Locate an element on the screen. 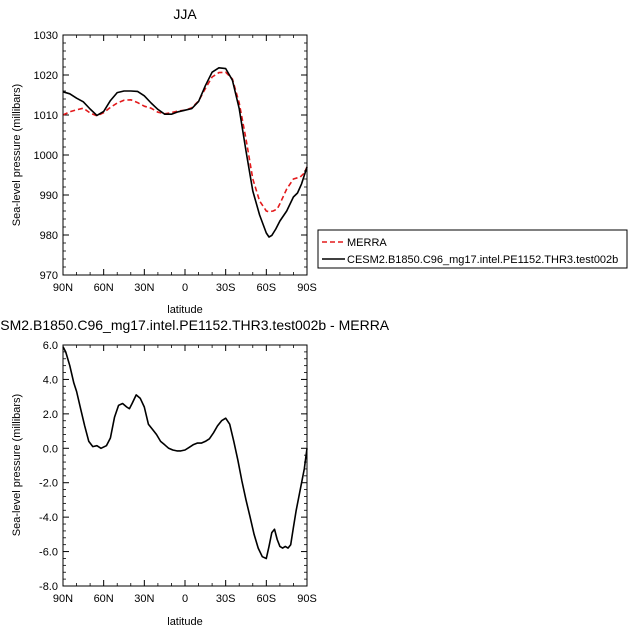 Image resolution: width=633 pixels, height=631 pixels. bottom-chart-plot-frame is located at coordinates (185, 465).